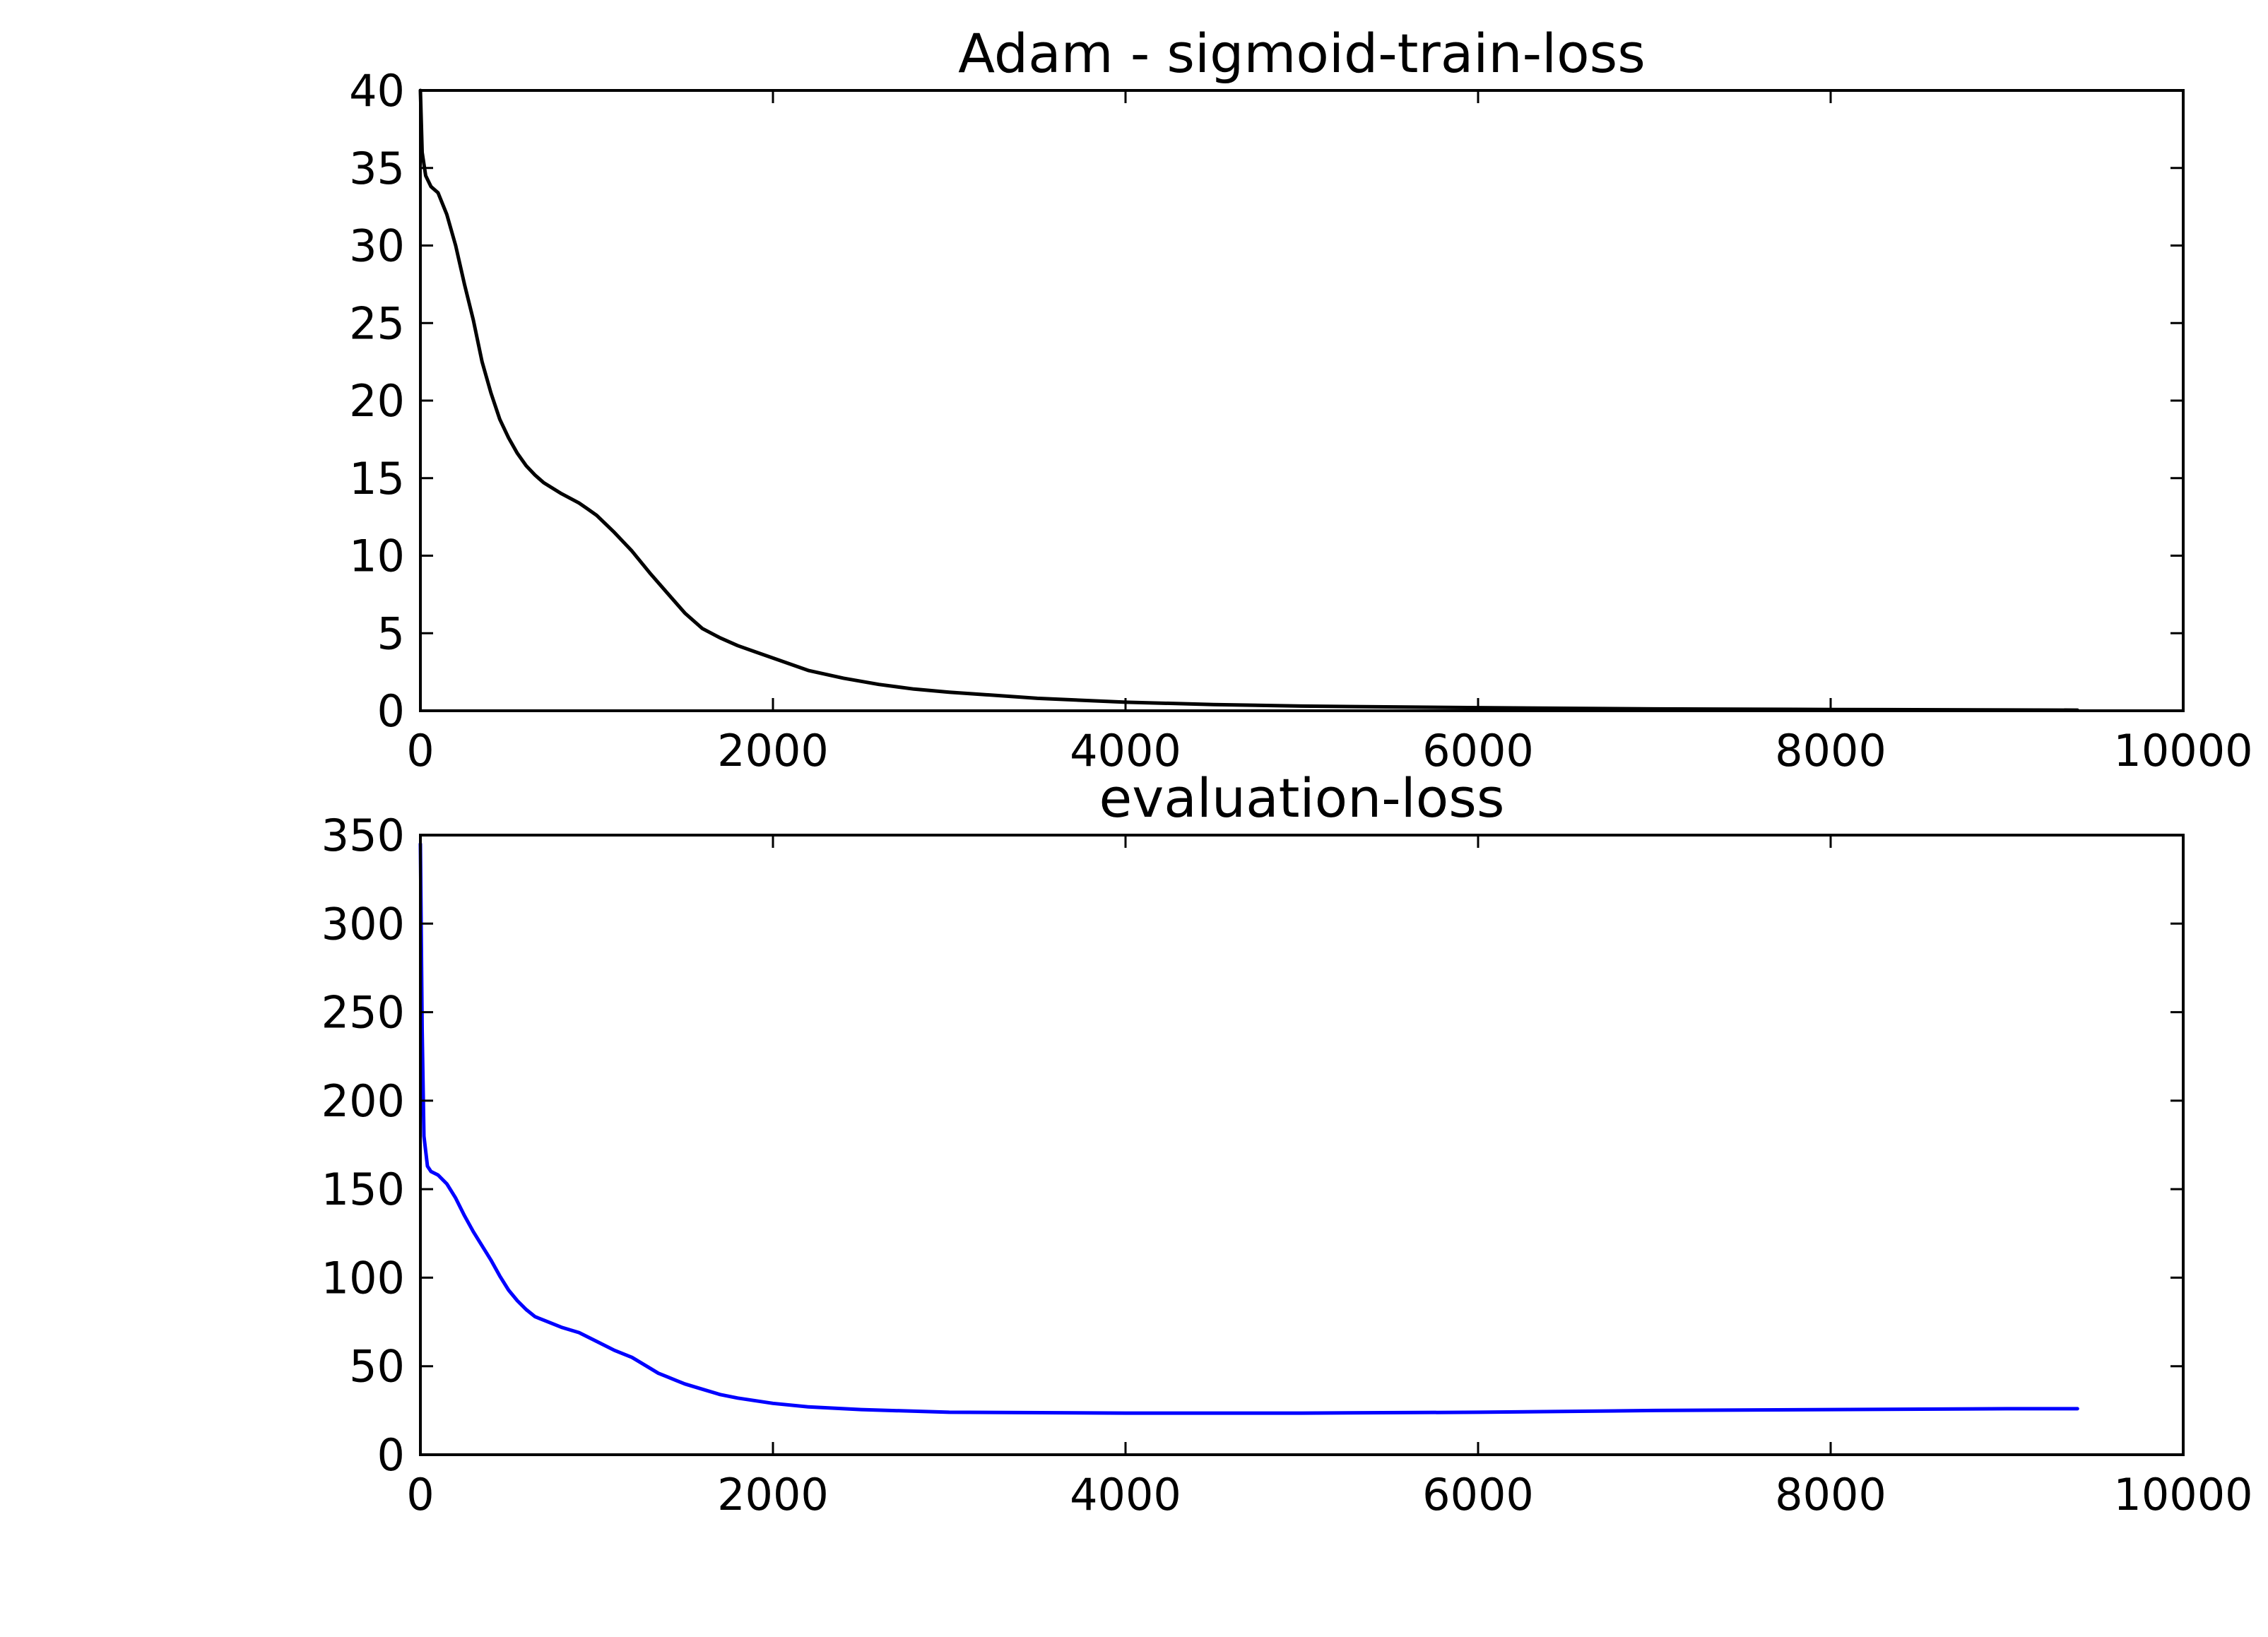 The height and width of the screenshot is (1637, 2268). Describe the element at coordinates (1302, 798) in the screenshot. I see `chart-title: evaluation-loss` at that location.